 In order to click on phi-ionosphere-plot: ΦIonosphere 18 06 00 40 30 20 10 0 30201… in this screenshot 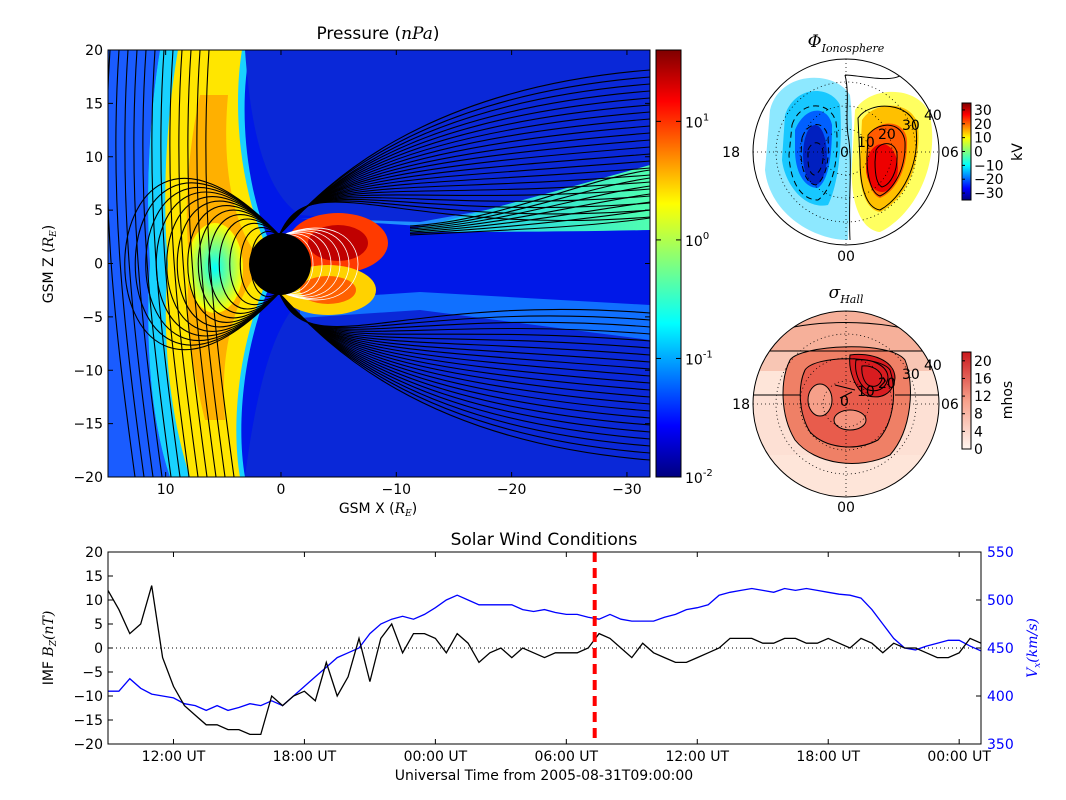, I will do `click(874, 148)`.